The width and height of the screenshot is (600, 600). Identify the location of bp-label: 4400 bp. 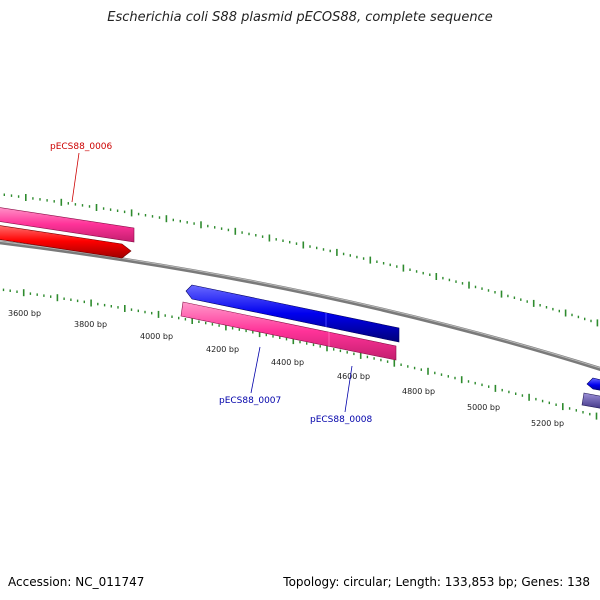
(287, 362).